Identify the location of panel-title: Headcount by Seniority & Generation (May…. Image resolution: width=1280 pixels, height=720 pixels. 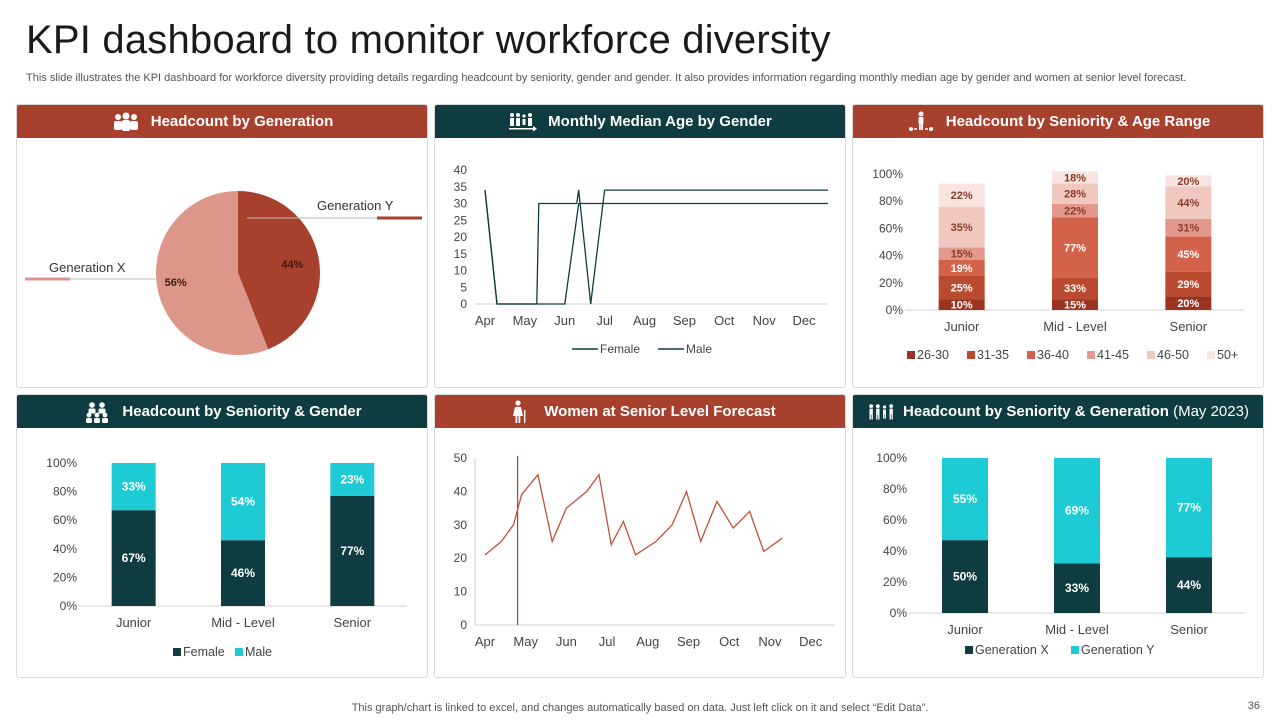
(1076, 411).